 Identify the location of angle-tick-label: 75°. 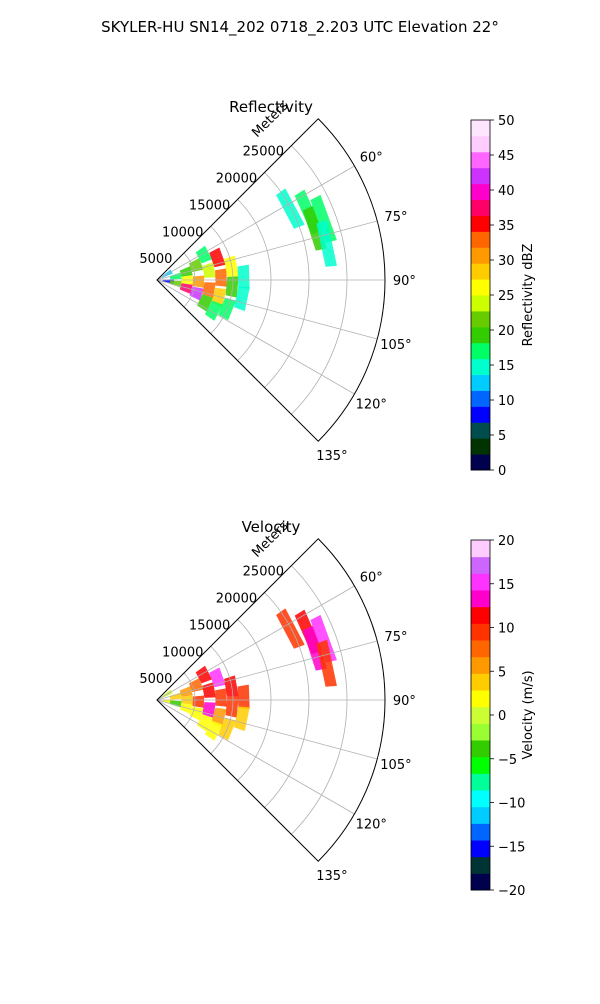
(395, 637).